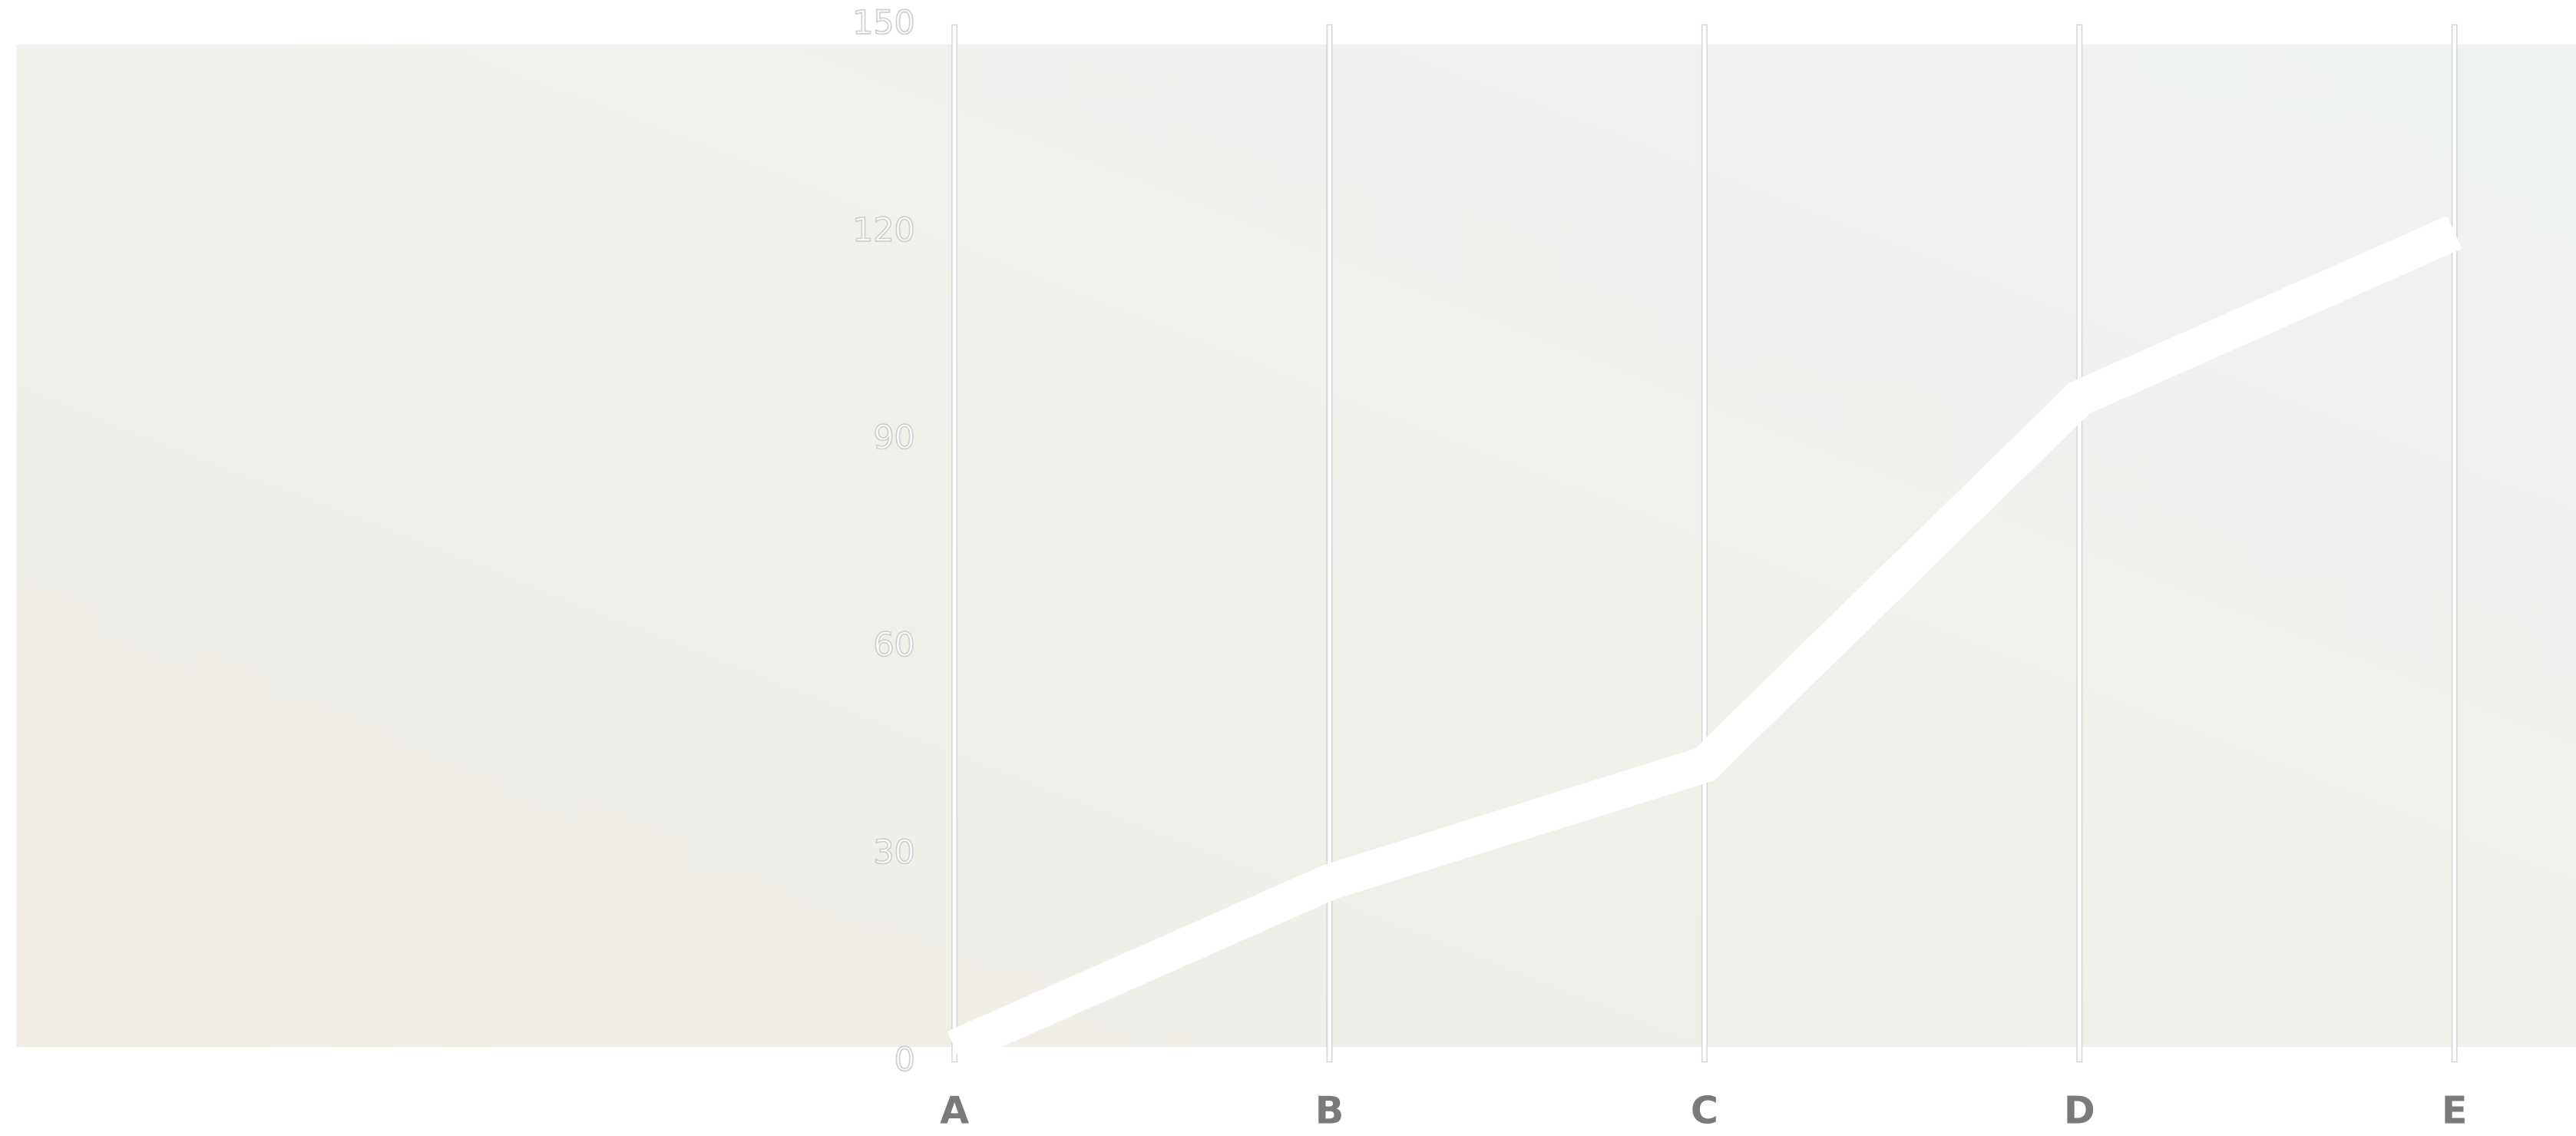  What do you see at coordinates (2455, 1110) in the screenshot?
I see `x-tick-label: E` at bounding box center [2455, 1110].